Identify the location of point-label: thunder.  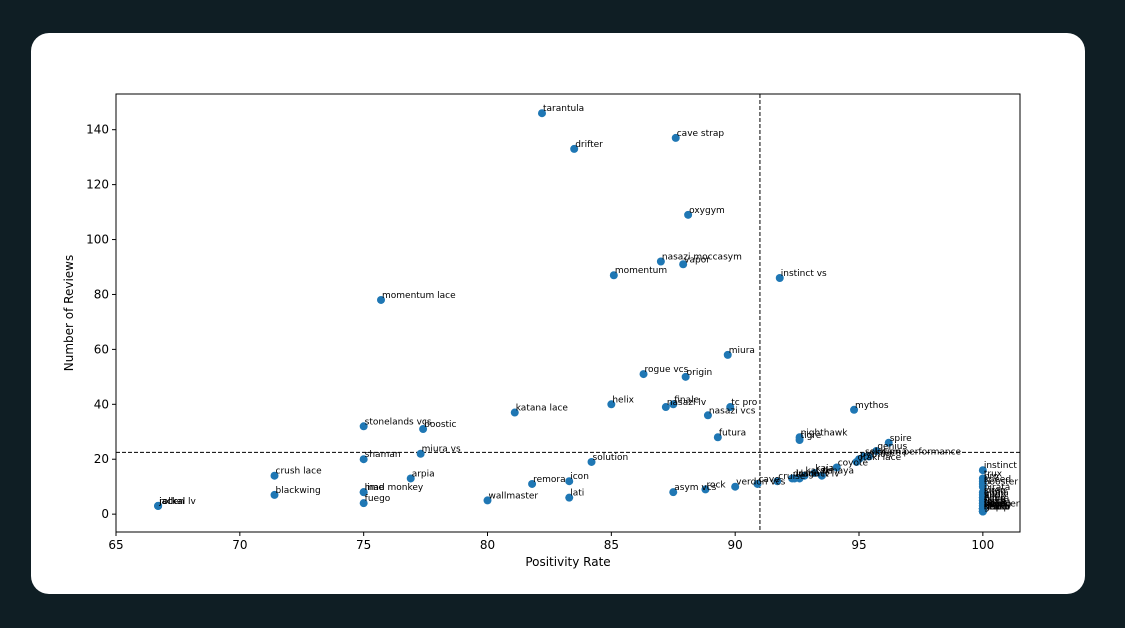
(1002, 505).